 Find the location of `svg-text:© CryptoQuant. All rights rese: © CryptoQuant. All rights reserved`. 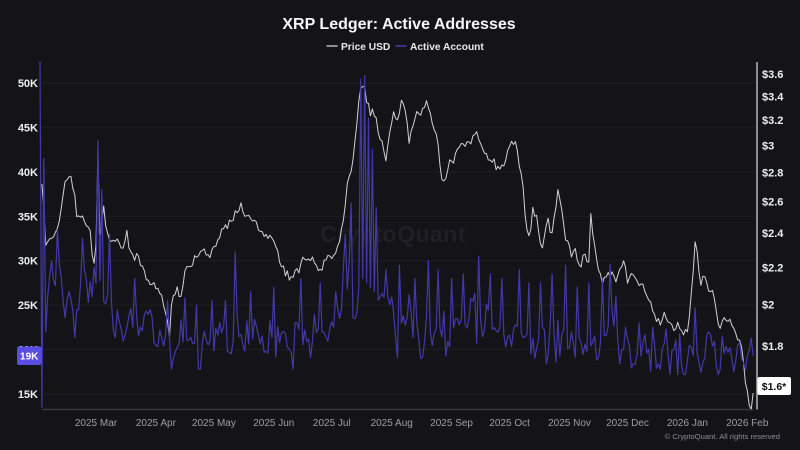

svg-text:© CryptoQuant. All rights rese: © CryptoQuant. All rights reserved is located at coordinates (722, 436).